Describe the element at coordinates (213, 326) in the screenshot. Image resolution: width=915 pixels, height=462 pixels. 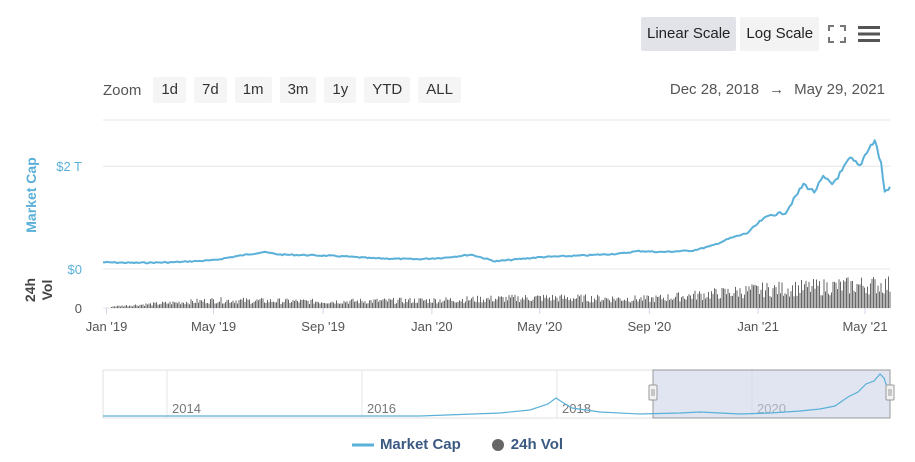
I see `x-tick-label: May '19` at that location.